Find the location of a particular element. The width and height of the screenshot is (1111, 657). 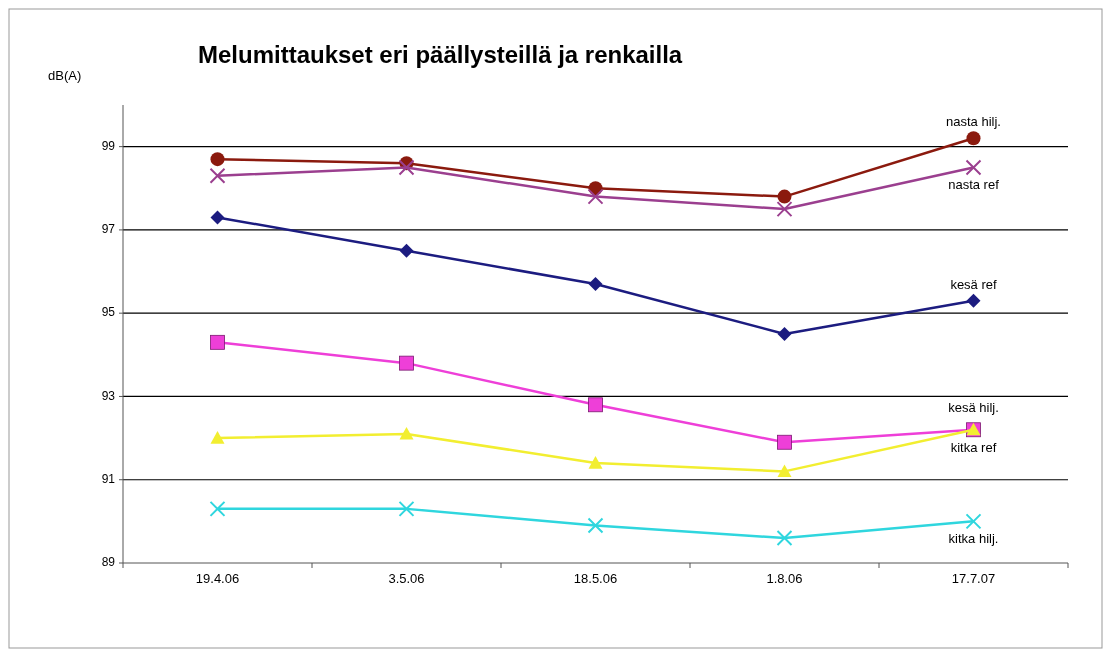

series-label: kitka ref is located at coordinates (973, 447).